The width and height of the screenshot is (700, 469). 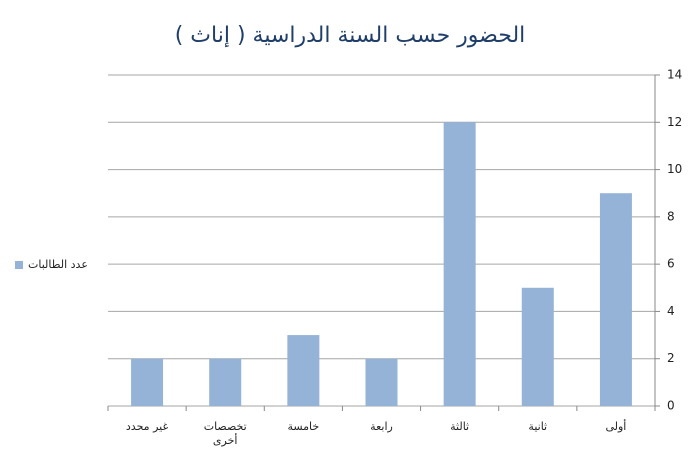 I want to click on x-tick-label: غير محدد, so click(x=147, y=426).